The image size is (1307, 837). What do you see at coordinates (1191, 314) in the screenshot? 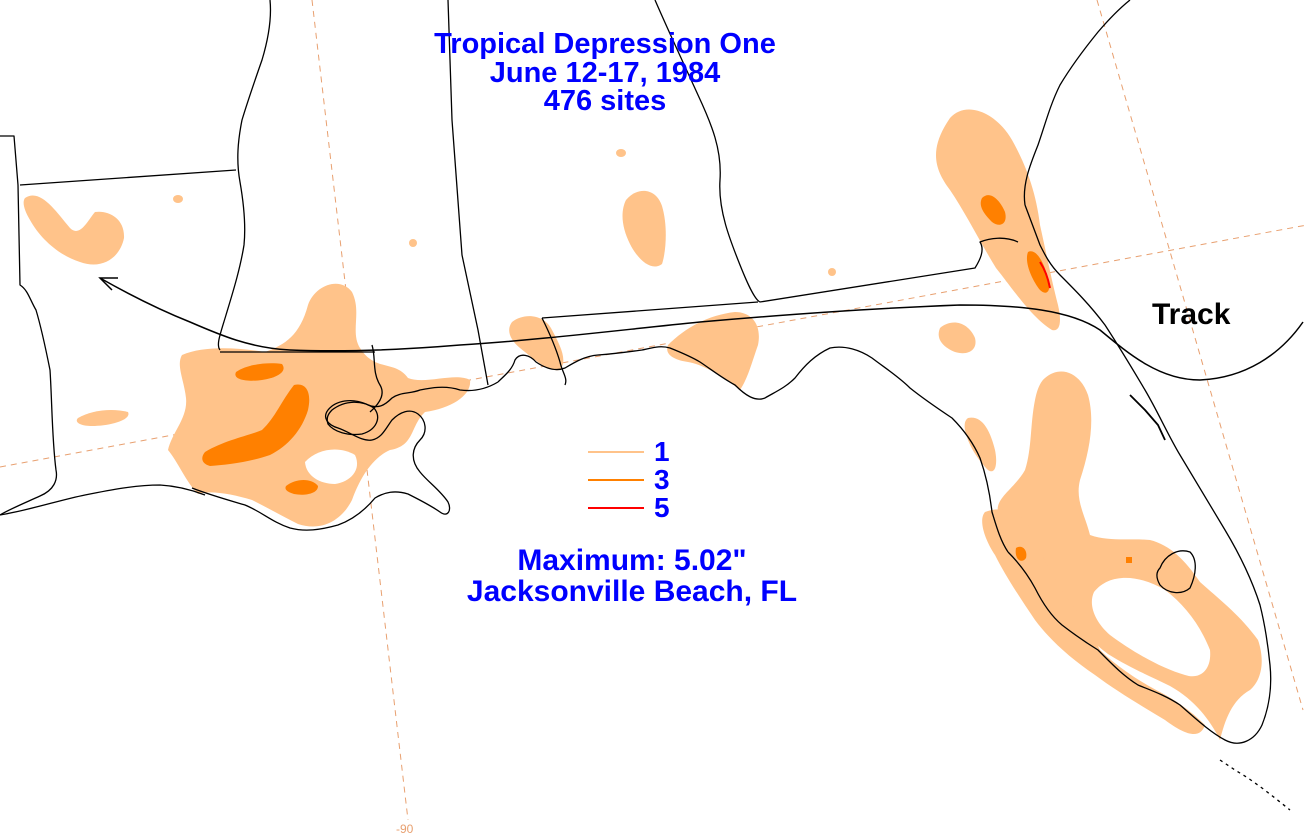
I see `track-label: Track` at bounding box center [1191, 314].